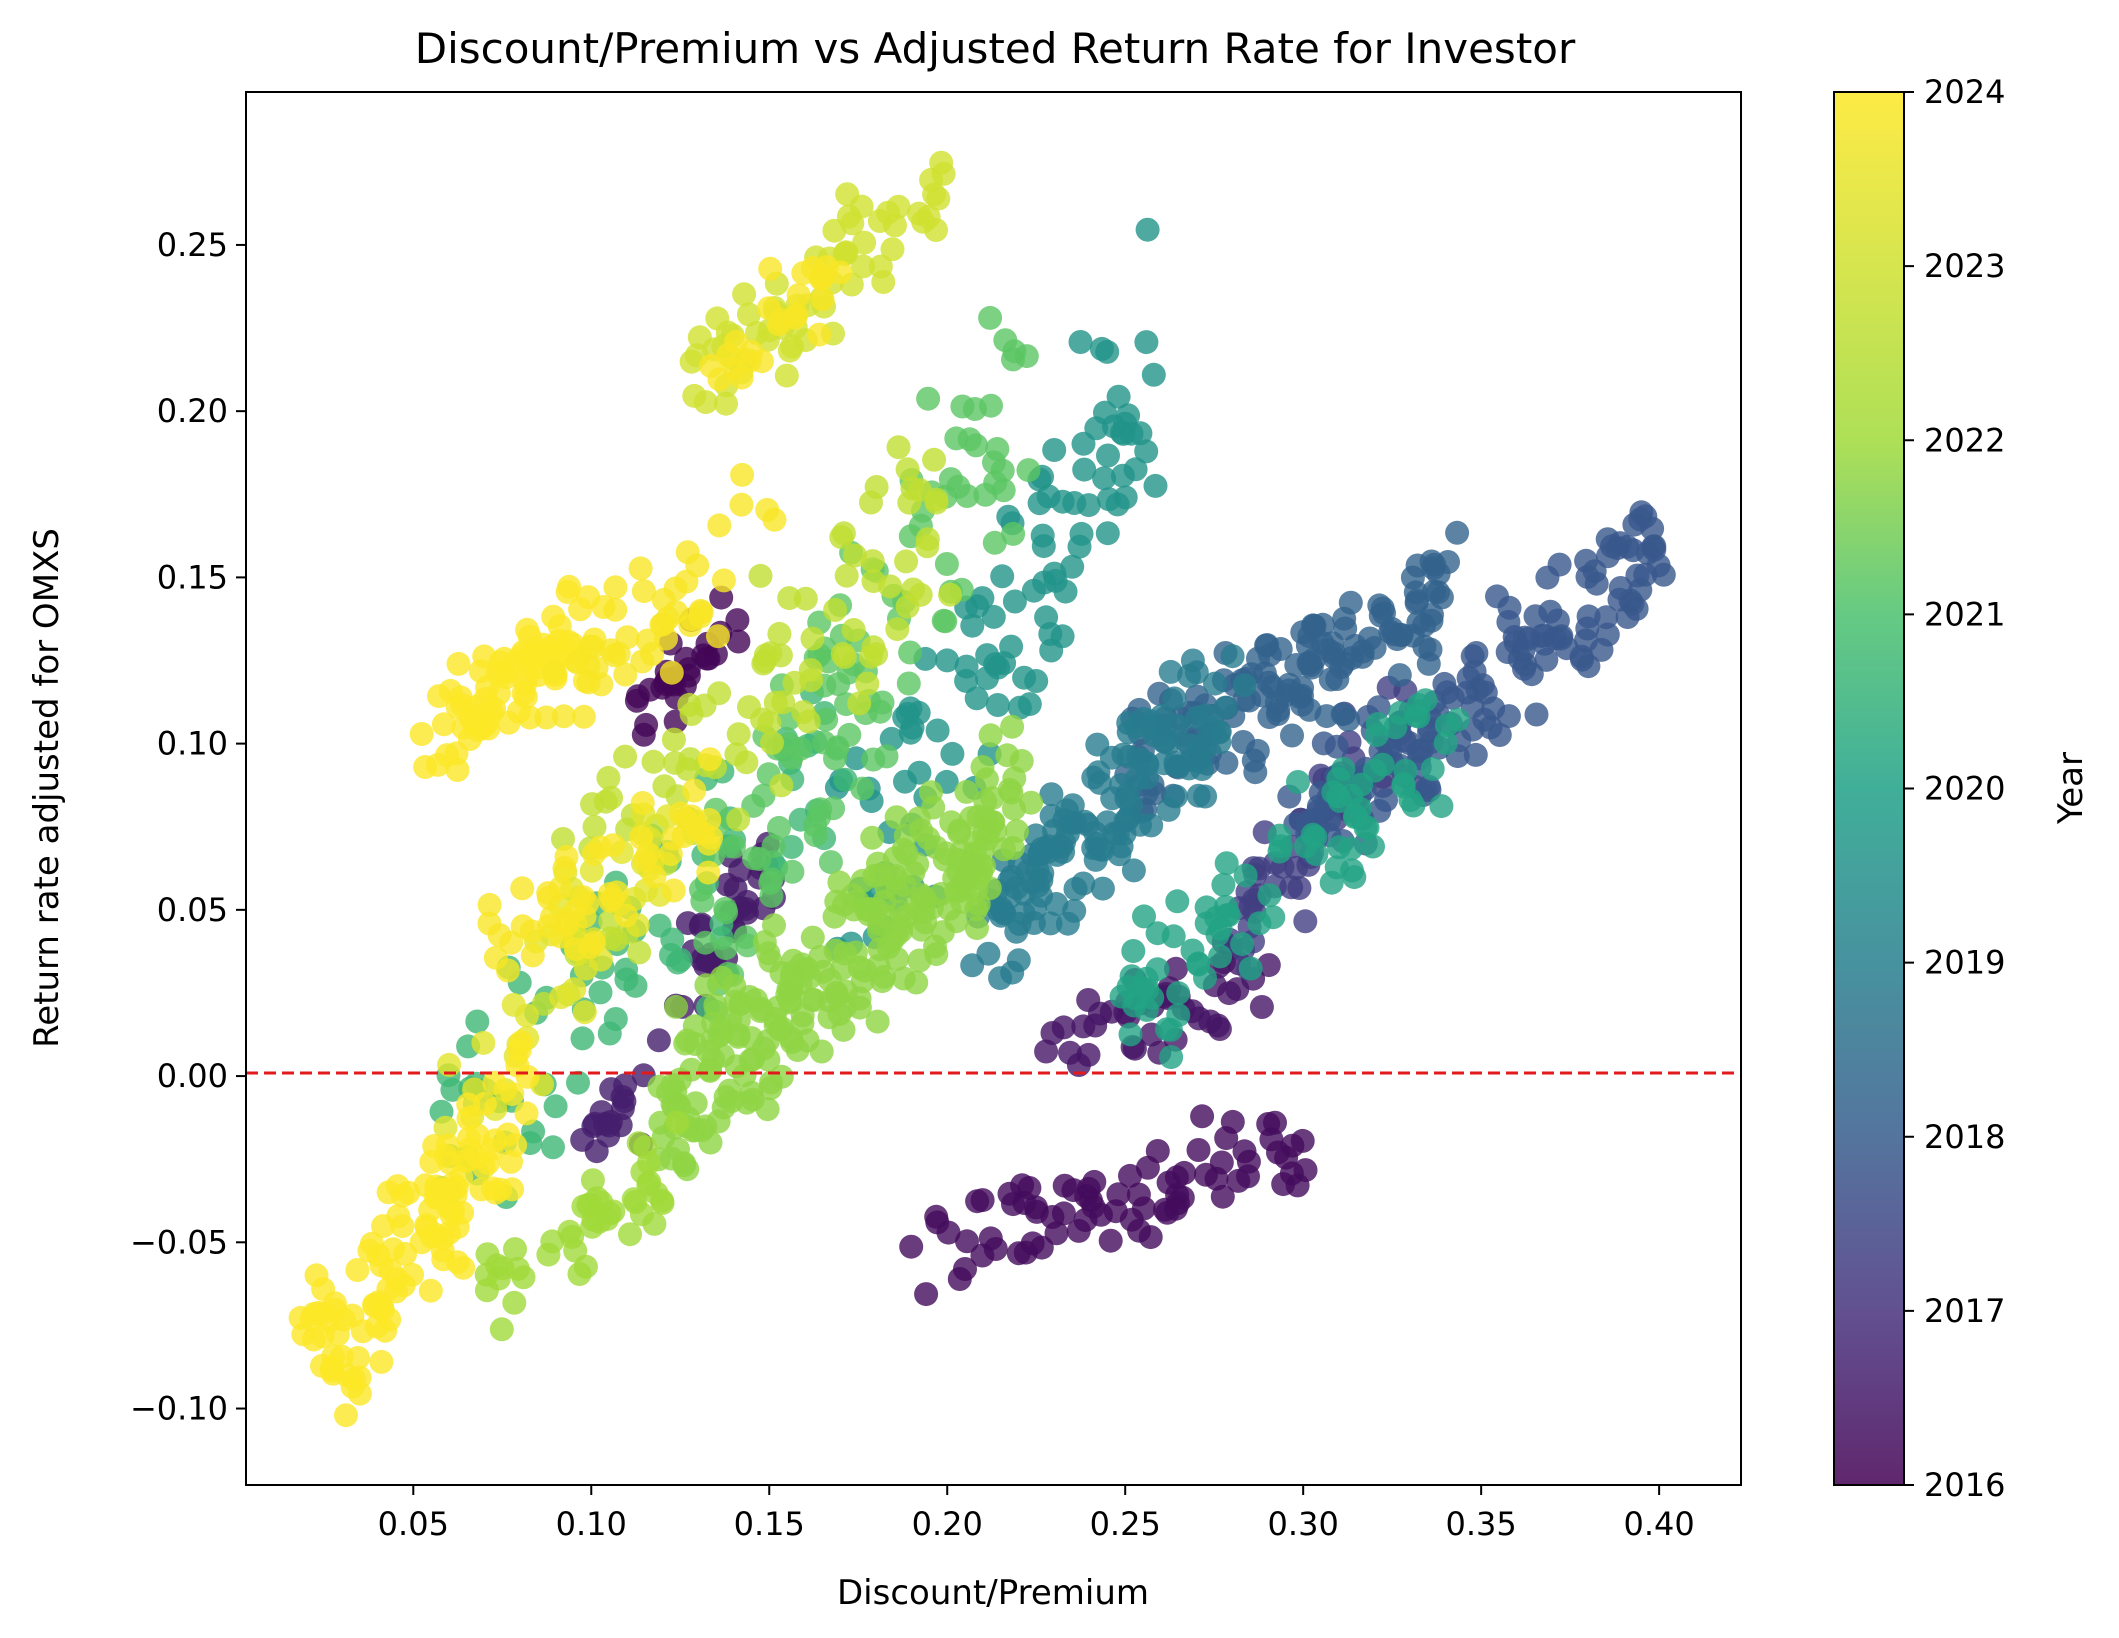 The image size is (2119, 1638). Describe the element at coordinates (1964, 92) in the screenshot. I see `colorbar-tick-label: 2024` at that location.